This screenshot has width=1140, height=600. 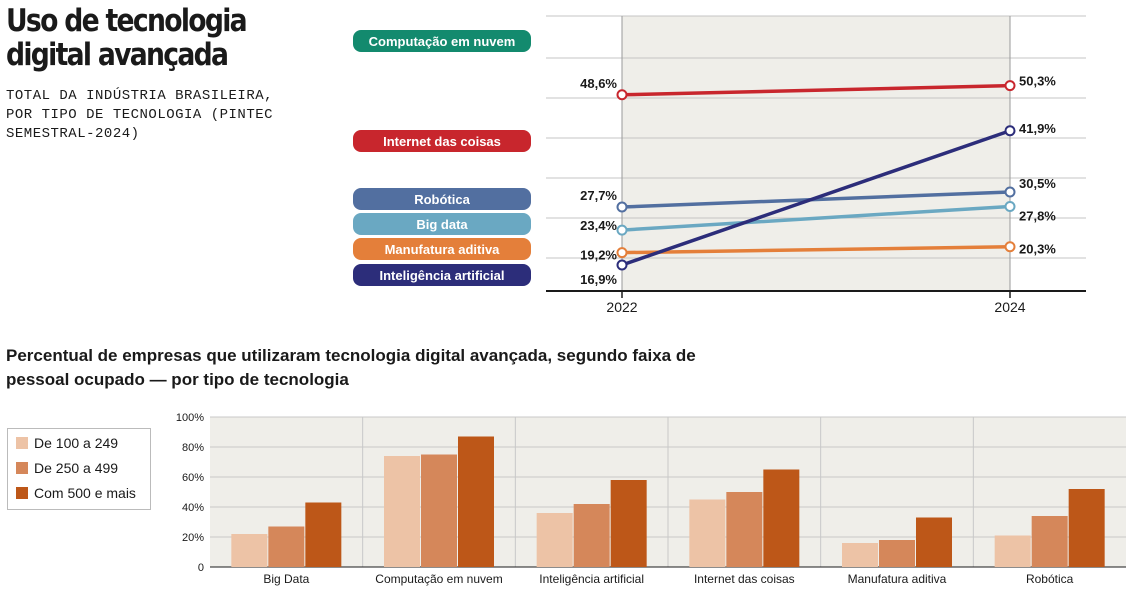 What do you see at coordinates (591, 579) in the screenshot?
I see `x-category-label: Inteligência artificial` at bounding box center [591, 579].